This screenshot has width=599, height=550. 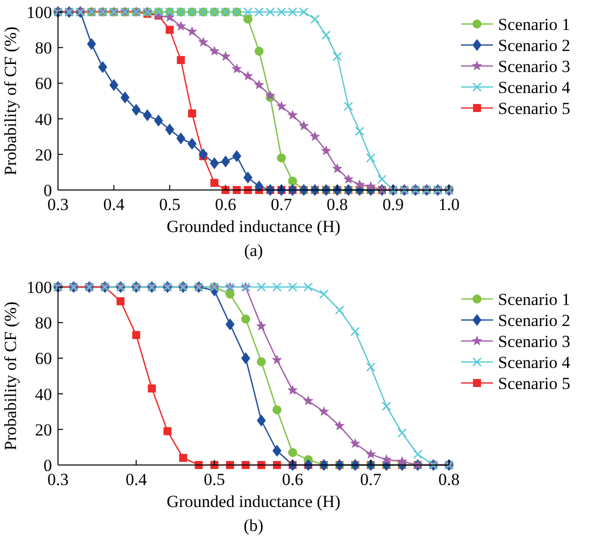 What do you see at coordinates (534, 108) in the screenshot?
I see `legend-label: Scenario 5` at bounding box center [534, 108].